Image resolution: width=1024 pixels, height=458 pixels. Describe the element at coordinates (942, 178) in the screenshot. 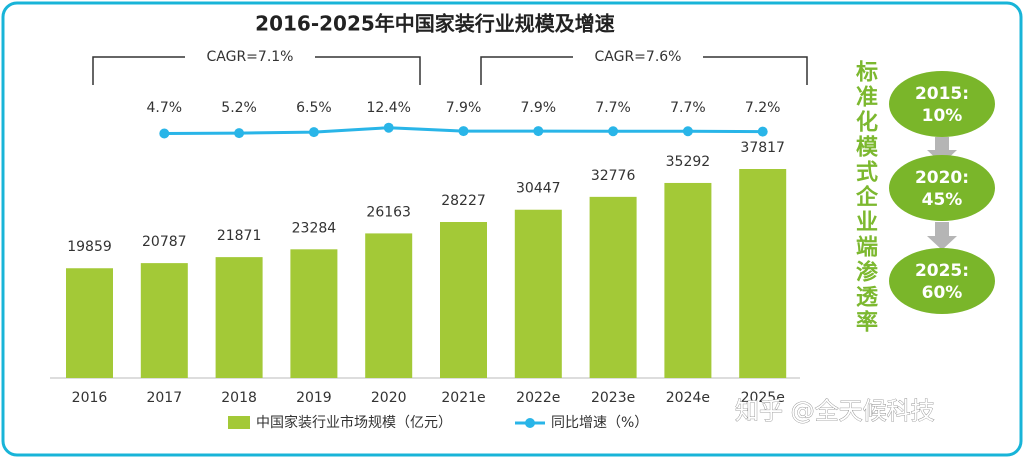

I see `oval-year: 2020:` at that location.